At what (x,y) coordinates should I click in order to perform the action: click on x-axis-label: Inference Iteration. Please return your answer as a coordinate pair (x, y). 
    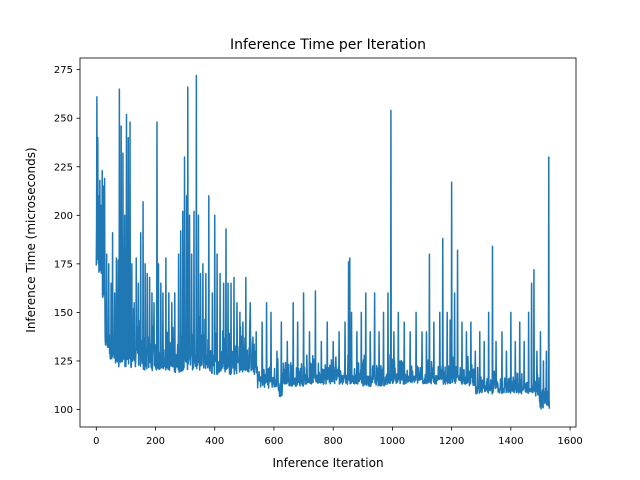
    Looking at the image, I should click on (327, 463).